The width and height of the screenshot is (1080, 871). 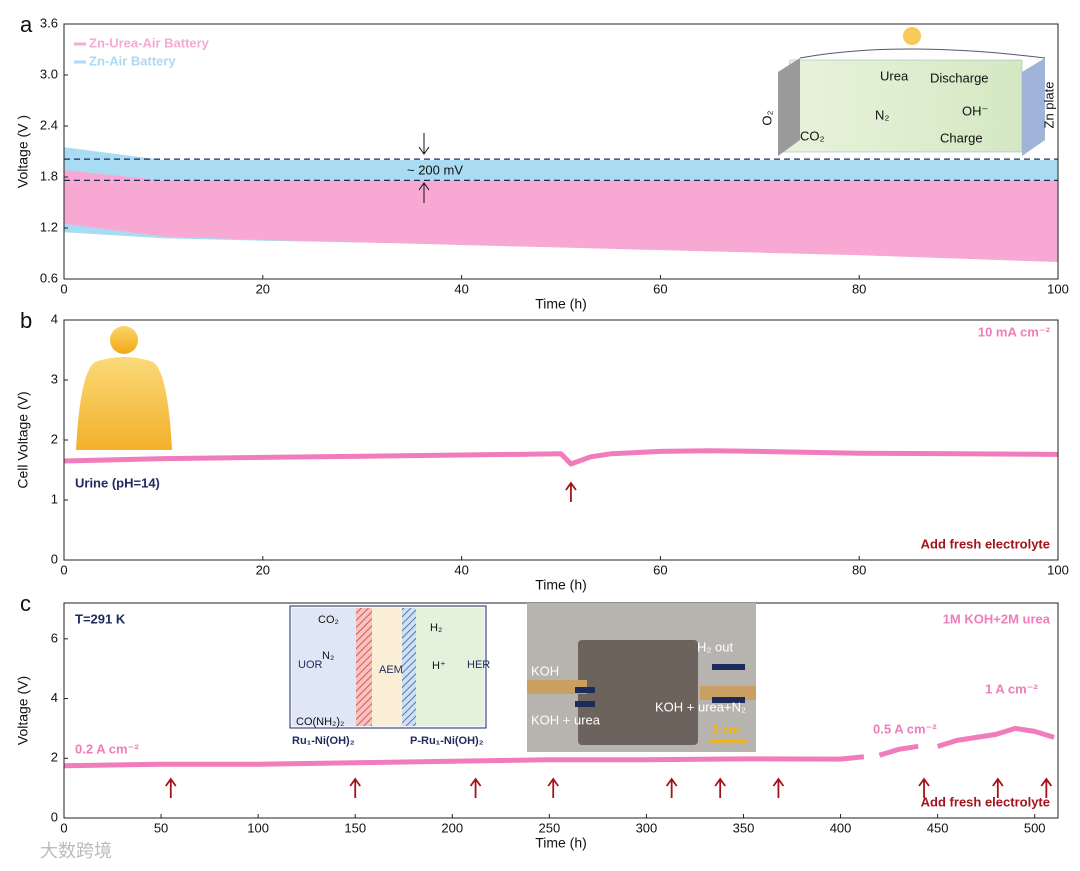 What do you see at coordinates (435, 169) in the screenshot?
I see `annotation: ~ 200 mV` at bounding box center [435, 169].